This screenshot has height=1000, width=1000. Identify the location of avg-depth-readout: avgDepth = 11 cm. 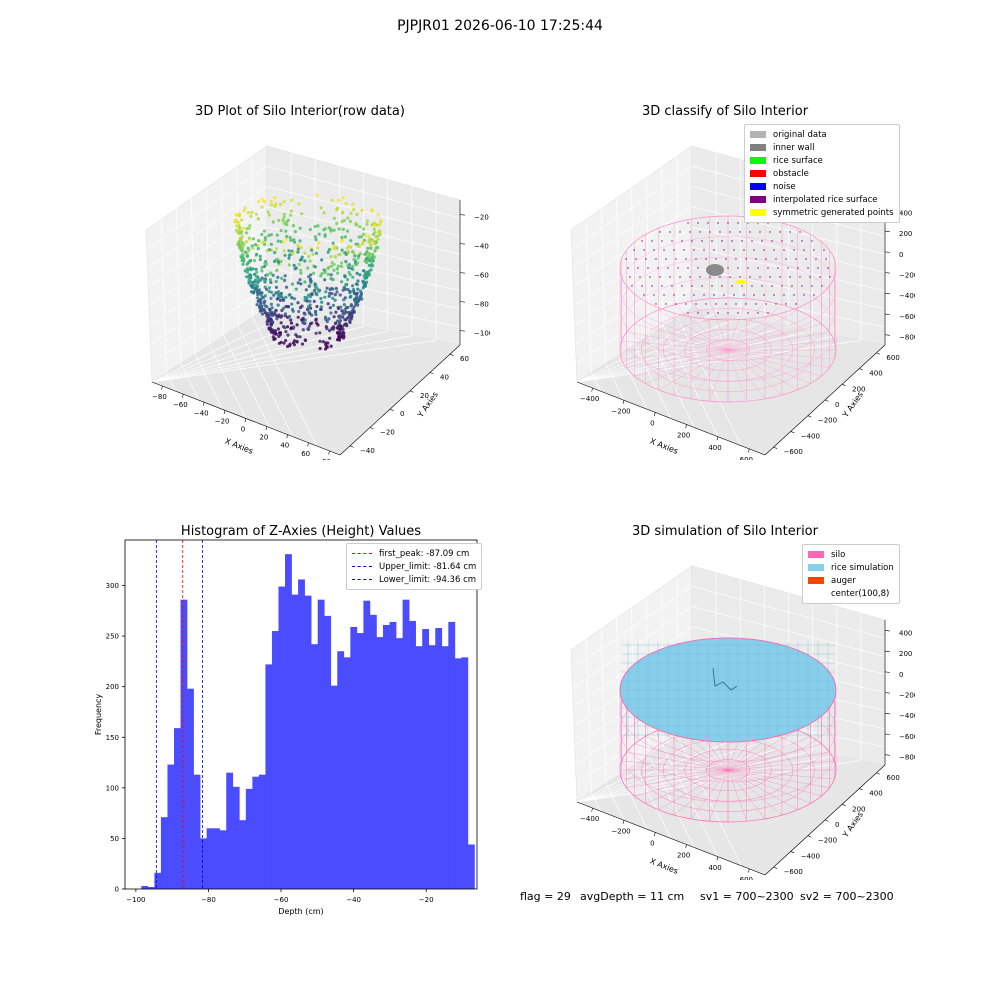
(632, 896).